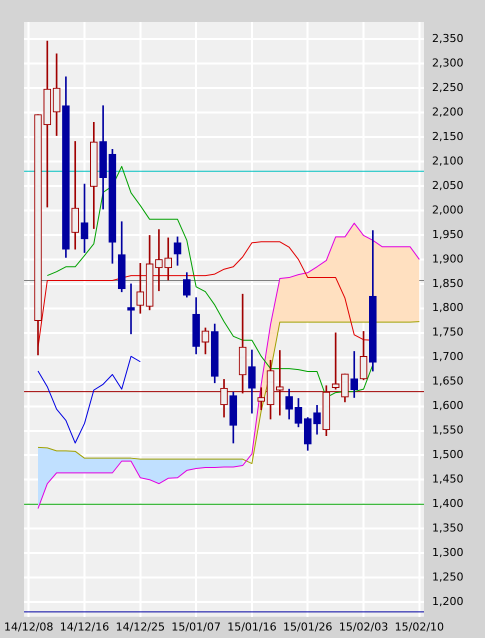 The image size is (485, 638). What do you see at coordinates (448, 503) in the screenshot?
I see `y-tick-label: 1,400` at bounding box center [448, 503].